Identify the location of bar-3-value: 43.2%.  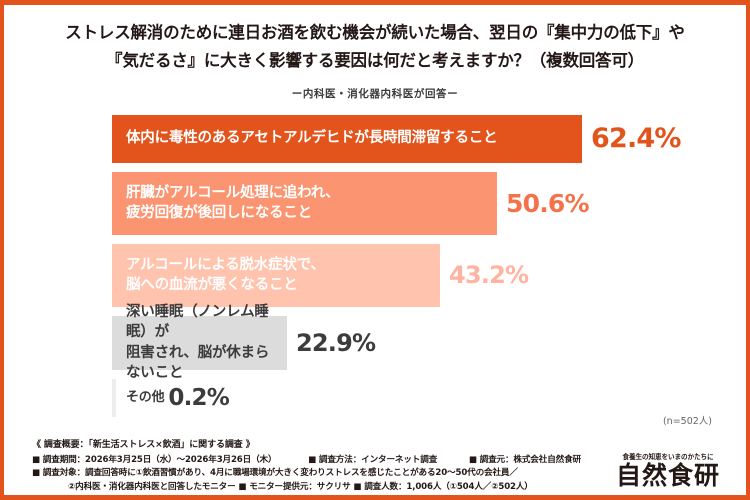
(489, 275).